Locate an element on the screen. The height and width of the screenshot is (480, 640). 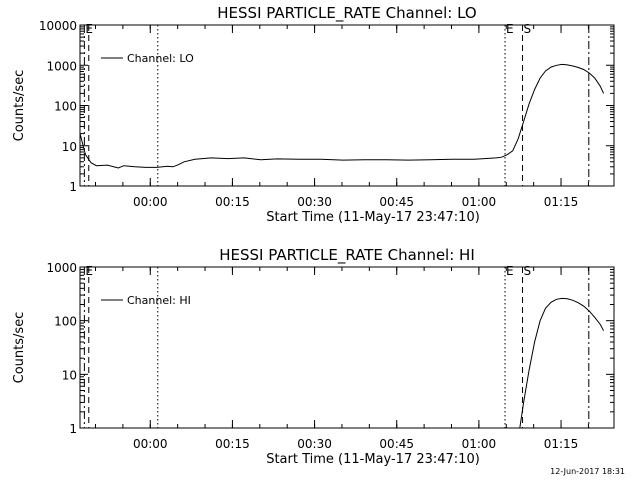
y-tick-label: 10000 is located at coordinates (58, 26).